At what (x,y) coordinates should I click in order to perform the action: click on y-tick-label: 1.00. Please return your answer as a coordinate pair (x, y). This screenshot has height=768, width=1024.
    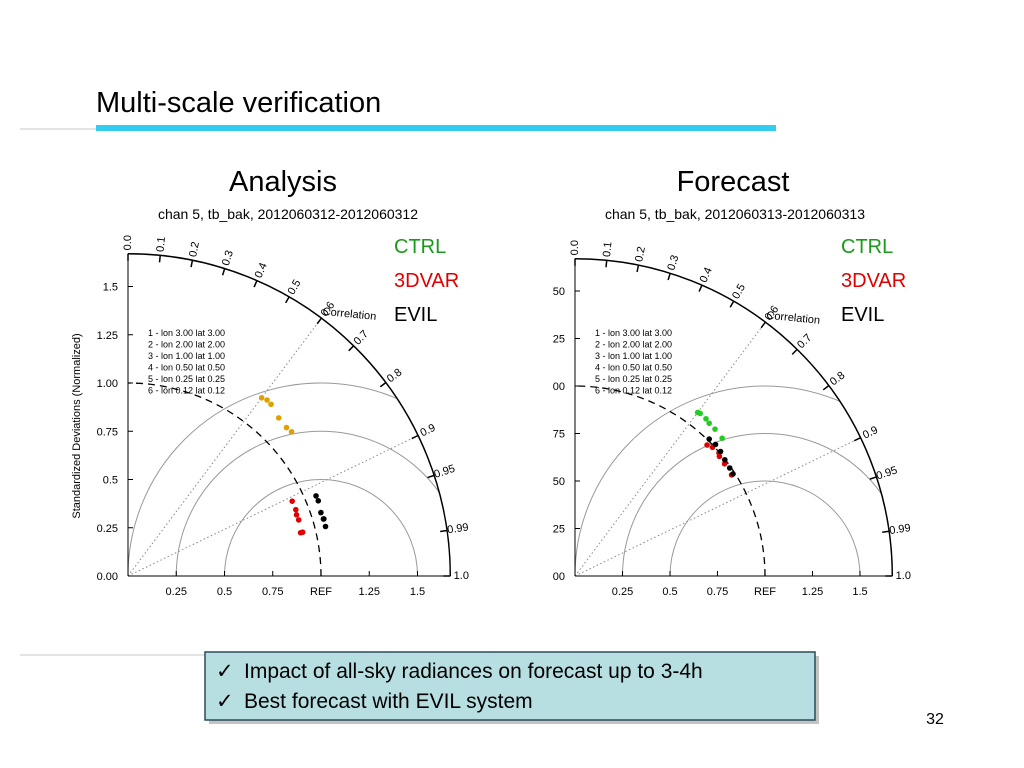
    Looking at the image, I should click on (107, 384).